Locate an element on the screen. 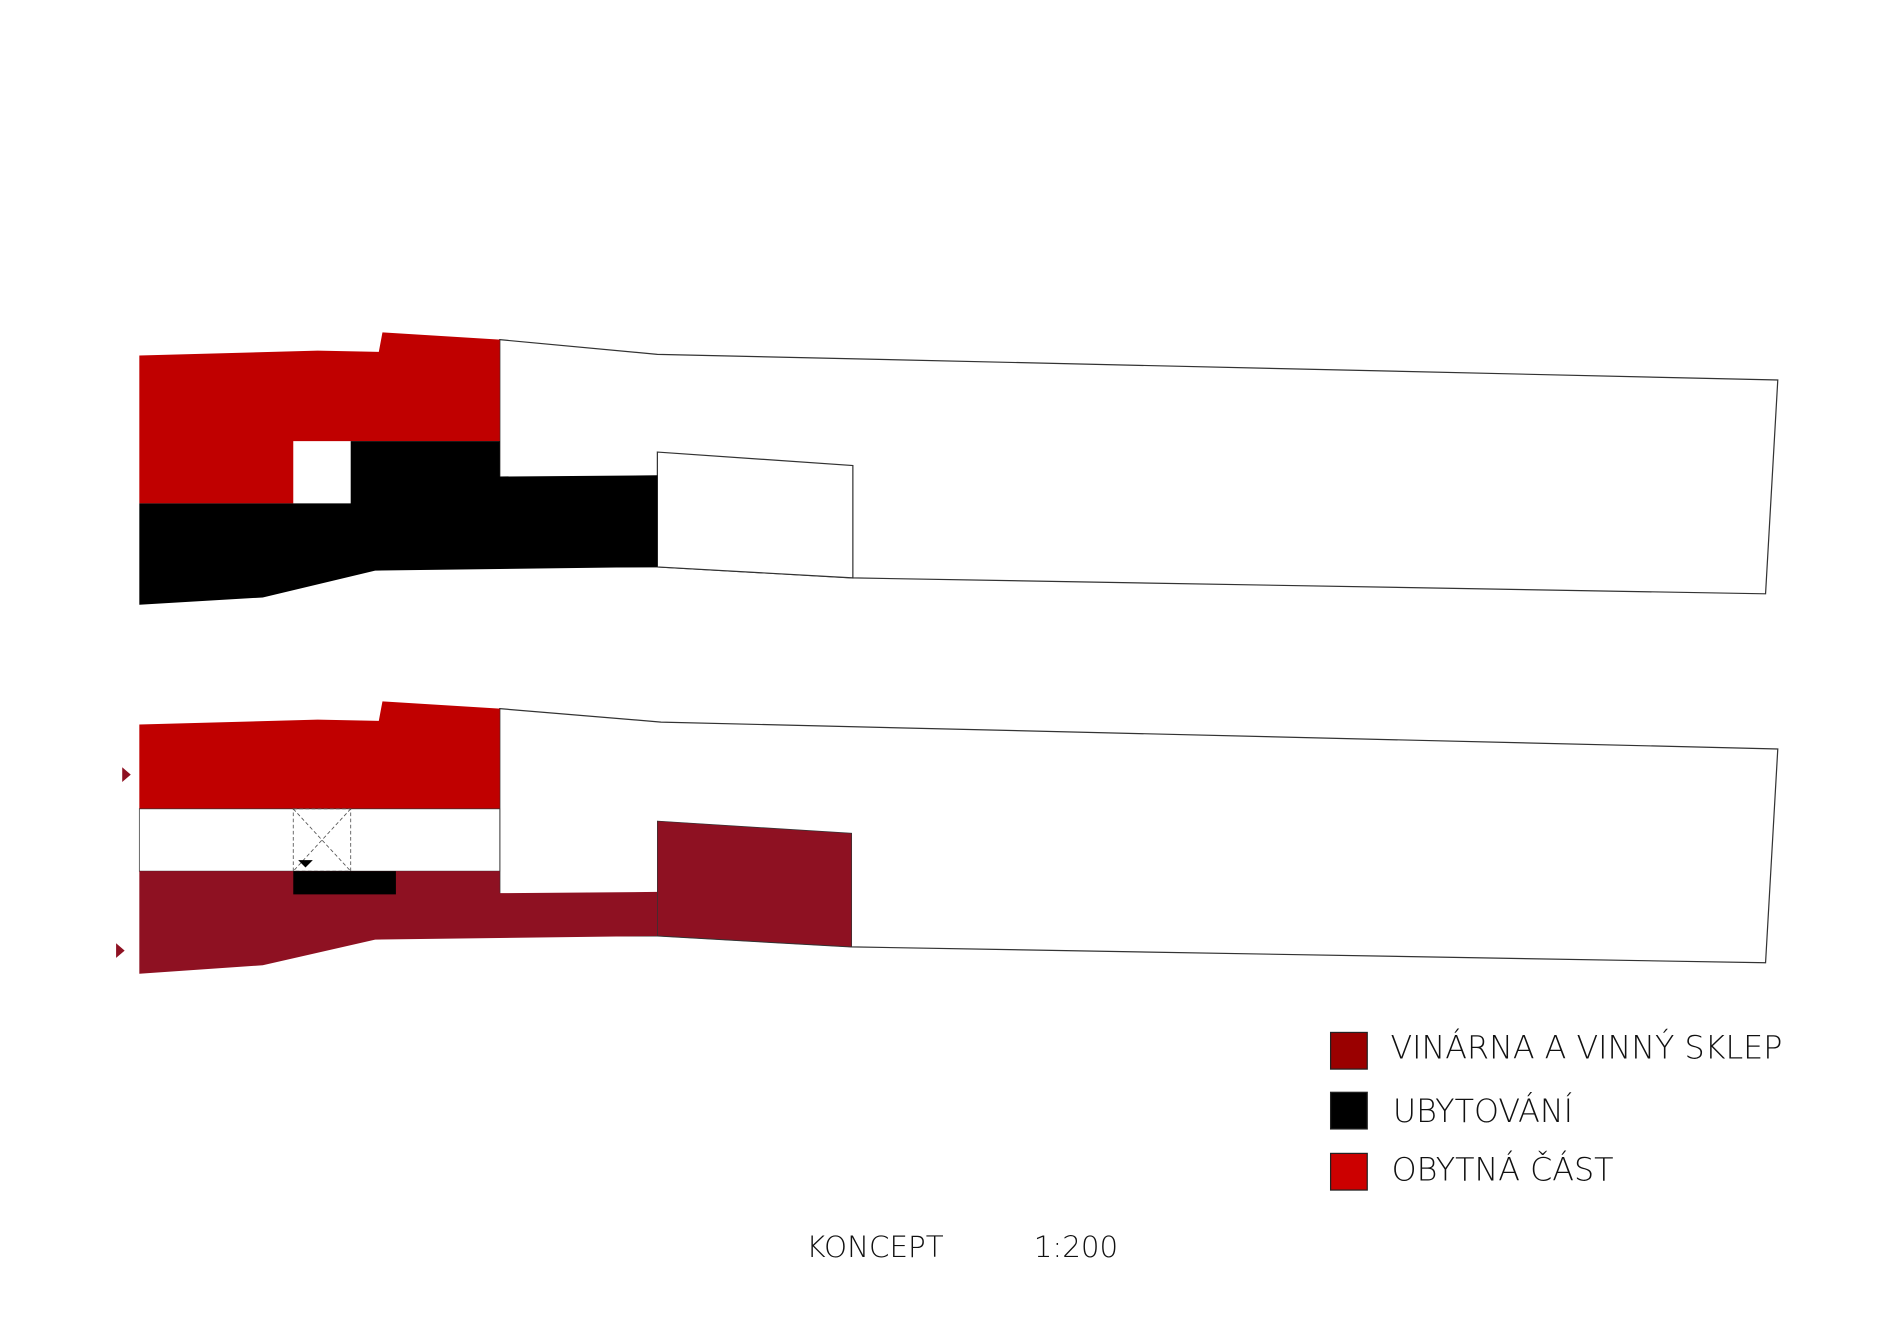 The height and width of the screenshot is (1344, 1900). room-outline is located at coordinates (755, 515).